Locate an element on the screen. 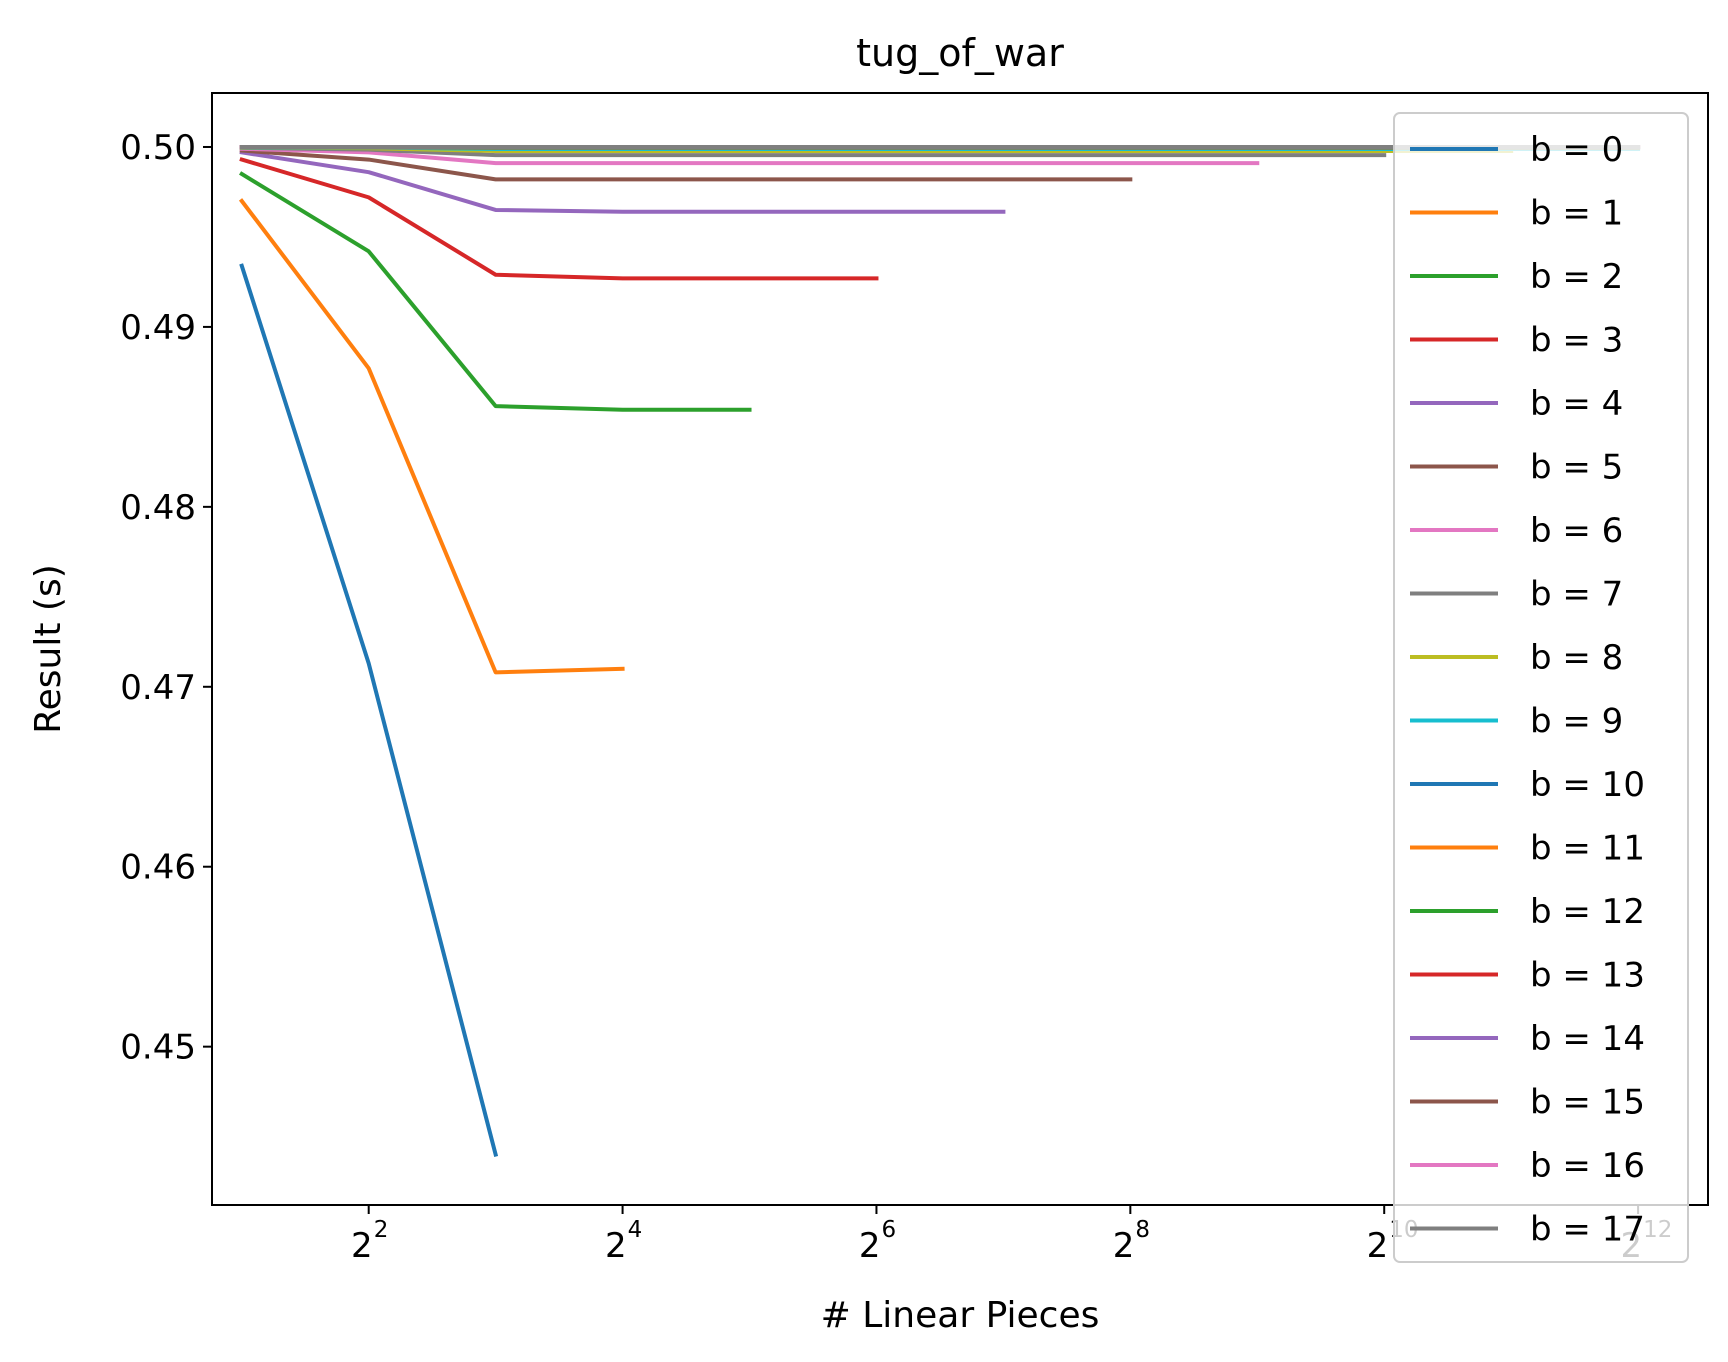  legend-label-7: b = 7 is located at coordinates (1576, 595).